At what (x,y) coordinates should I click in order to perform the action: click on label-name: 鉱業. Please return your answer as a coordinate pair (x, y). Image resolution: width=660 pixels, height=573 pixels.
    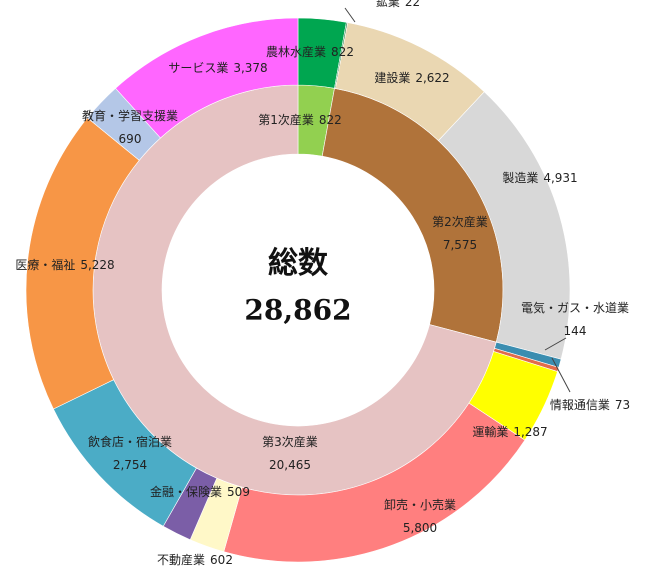
    Looking at the image, I should click on (388, 4).